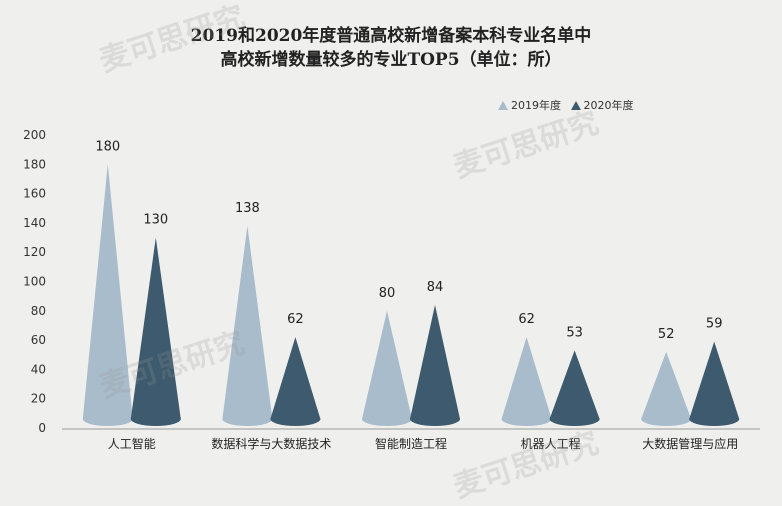 This screenshot has height=506, width=782. What do you see at coordinates (575, 105) in the screenshot?
I see `legend-swatch-2020` at bounding box center [575, 105].